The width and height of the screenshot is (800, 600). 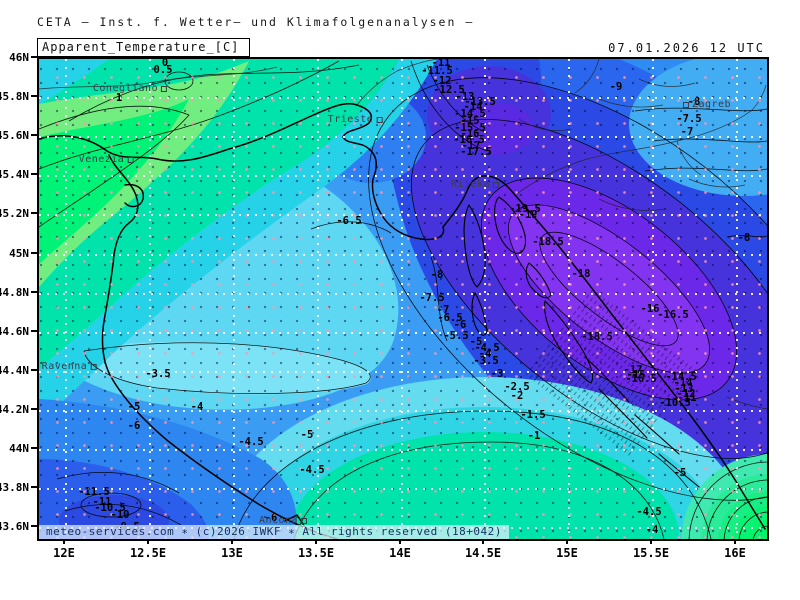 What do you see at coordinates (441, 63) in the screenshot?
I see `contour-label: -11` at bounding box center [441, 63].